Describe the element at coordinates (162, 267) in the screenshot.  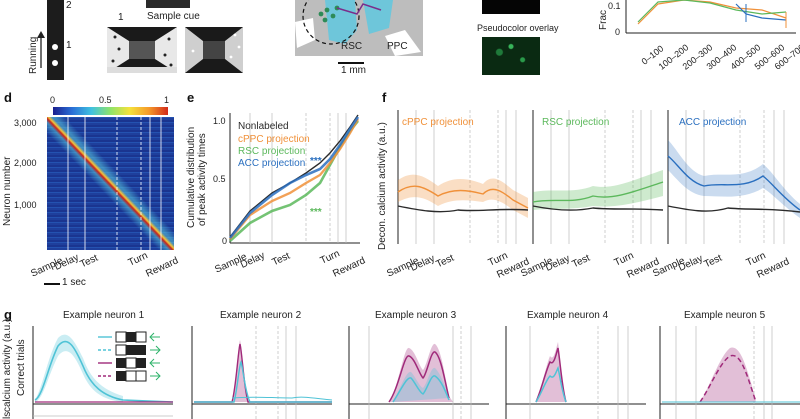
I see `panel-d-xtick: Reward` at that location.